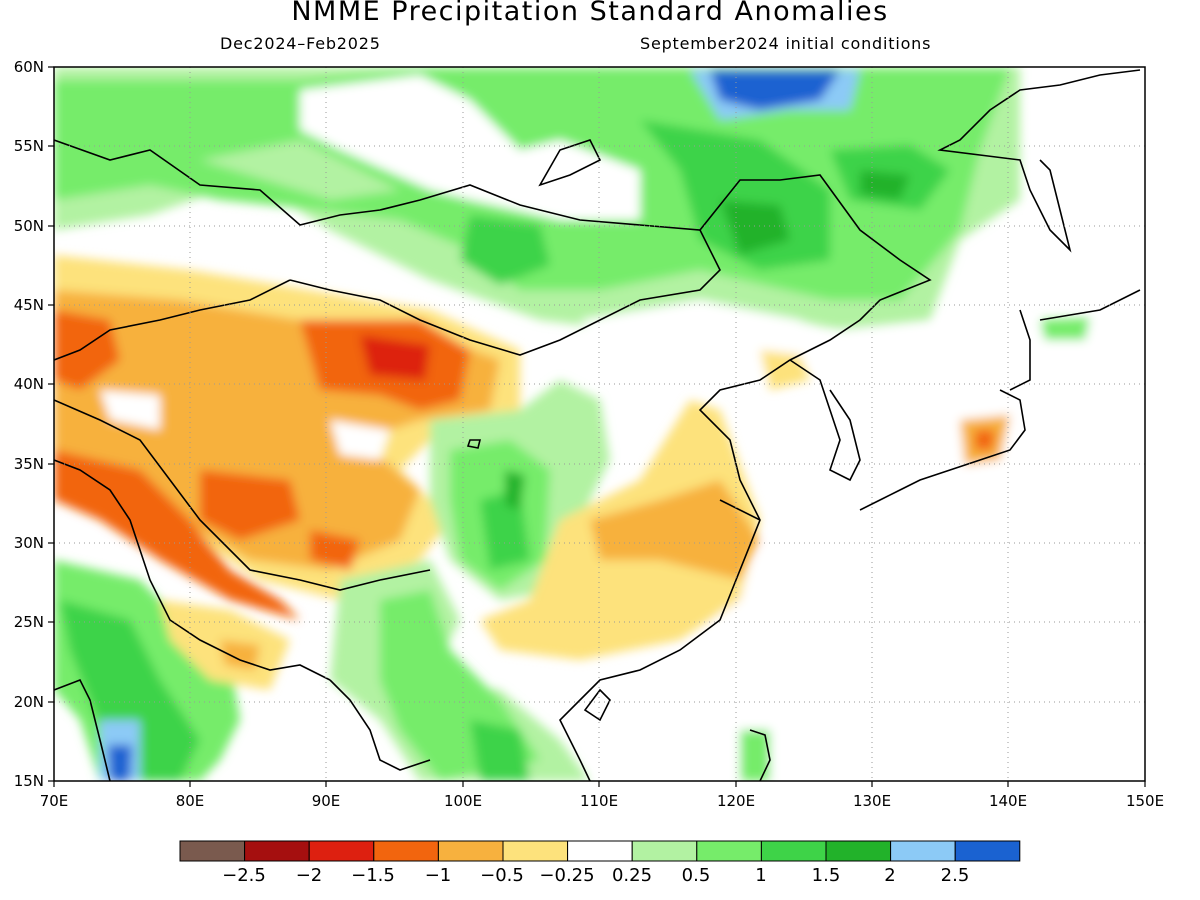 Image resolution: width=1200 pixels, height=900 pixels. I want to click on colorbar-label: 2.5, so click(955, 875).